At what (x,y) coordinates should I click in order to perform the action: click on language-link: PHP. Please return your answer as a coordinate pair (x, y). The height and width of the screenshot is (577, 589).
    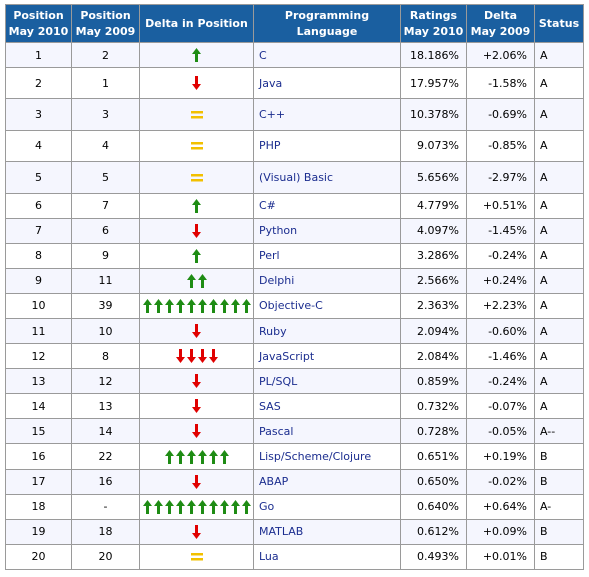
    Looking at the image, I should click on (270, 146).